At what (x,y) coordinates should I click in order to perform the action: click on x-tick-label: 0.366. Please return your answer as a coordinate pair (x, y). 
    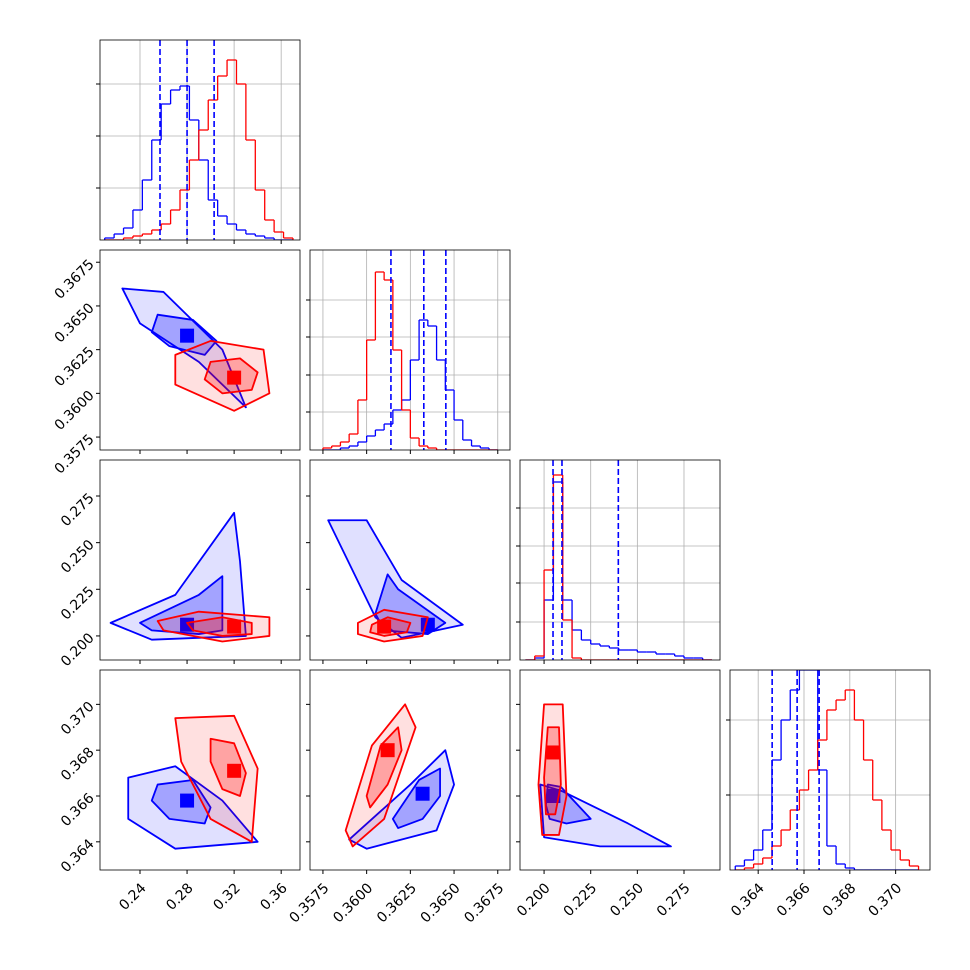
    Looking at the image, I should click on (794, 900).